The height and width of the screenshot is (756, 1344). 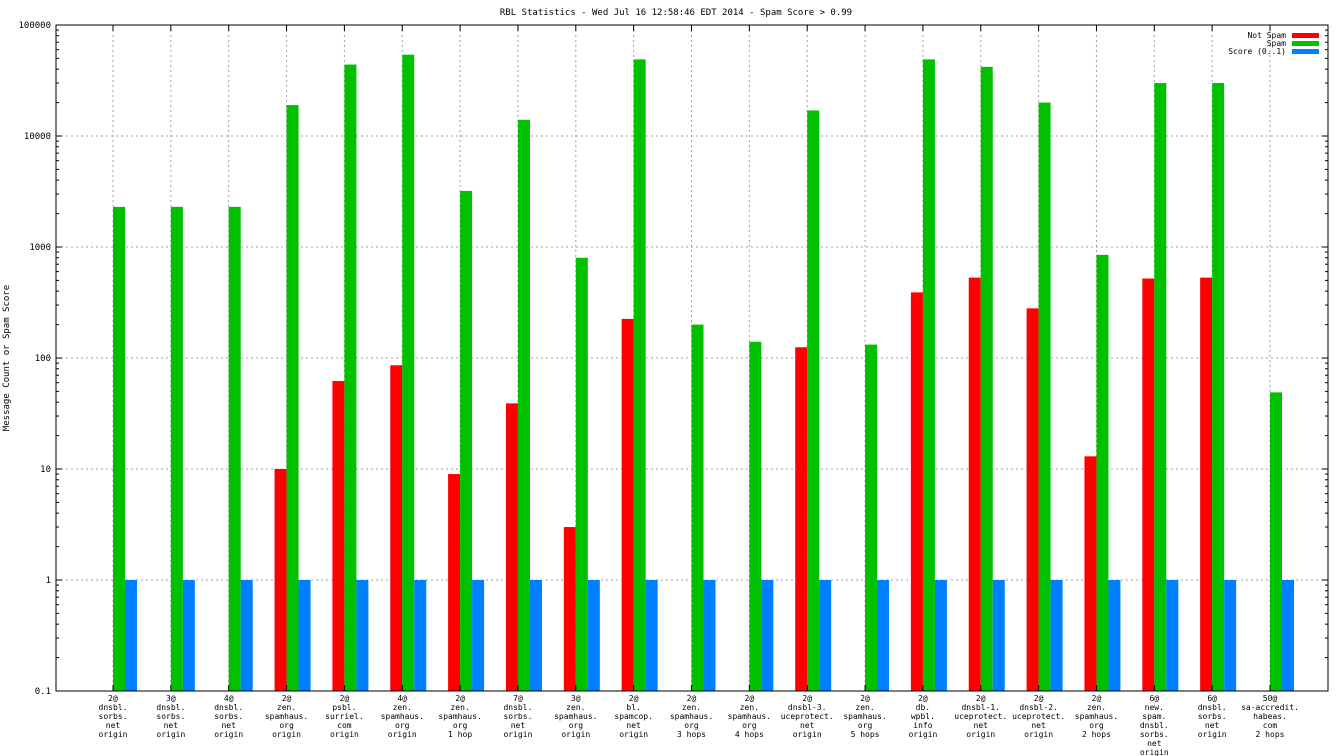 I want to click on x-tick-label: 50@ sa-accredit. habeas. com 2 hops, so click(x=1270, y=716).